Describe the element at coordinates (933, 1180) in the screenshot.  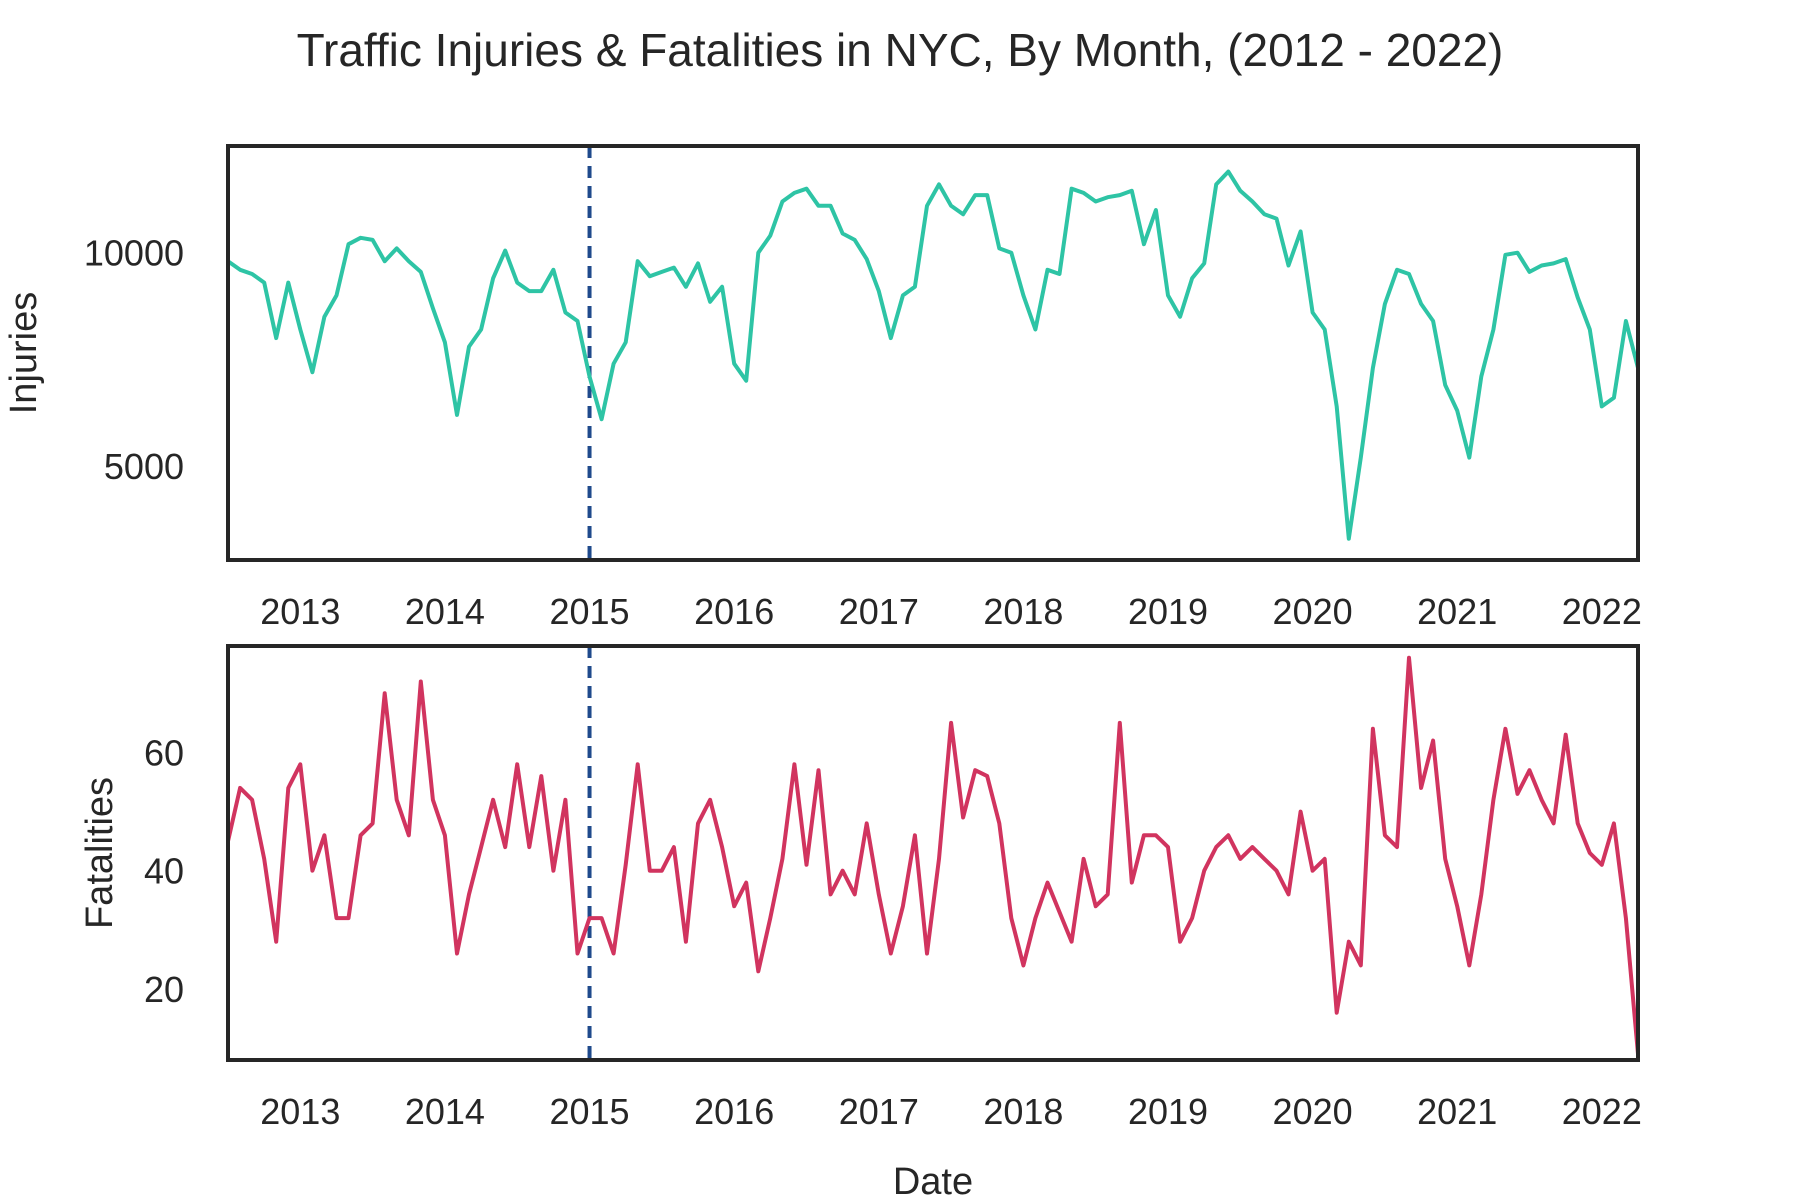
I see `x-axis-label: Date` at that location.